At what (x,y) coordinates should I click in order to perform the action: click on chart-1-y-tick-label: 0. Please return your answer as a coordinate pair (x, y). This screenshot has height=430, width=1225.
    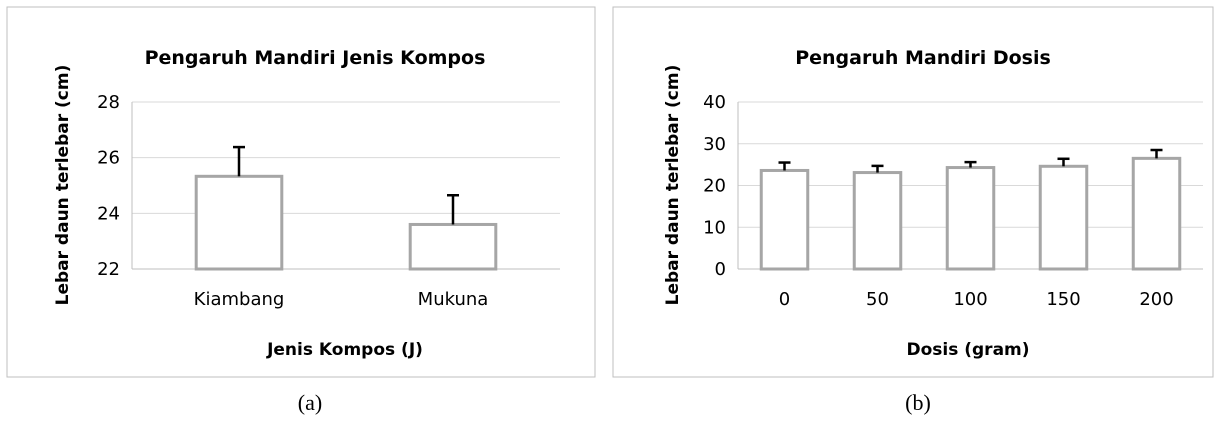
    Looking at the image, I should click on (720, 269).